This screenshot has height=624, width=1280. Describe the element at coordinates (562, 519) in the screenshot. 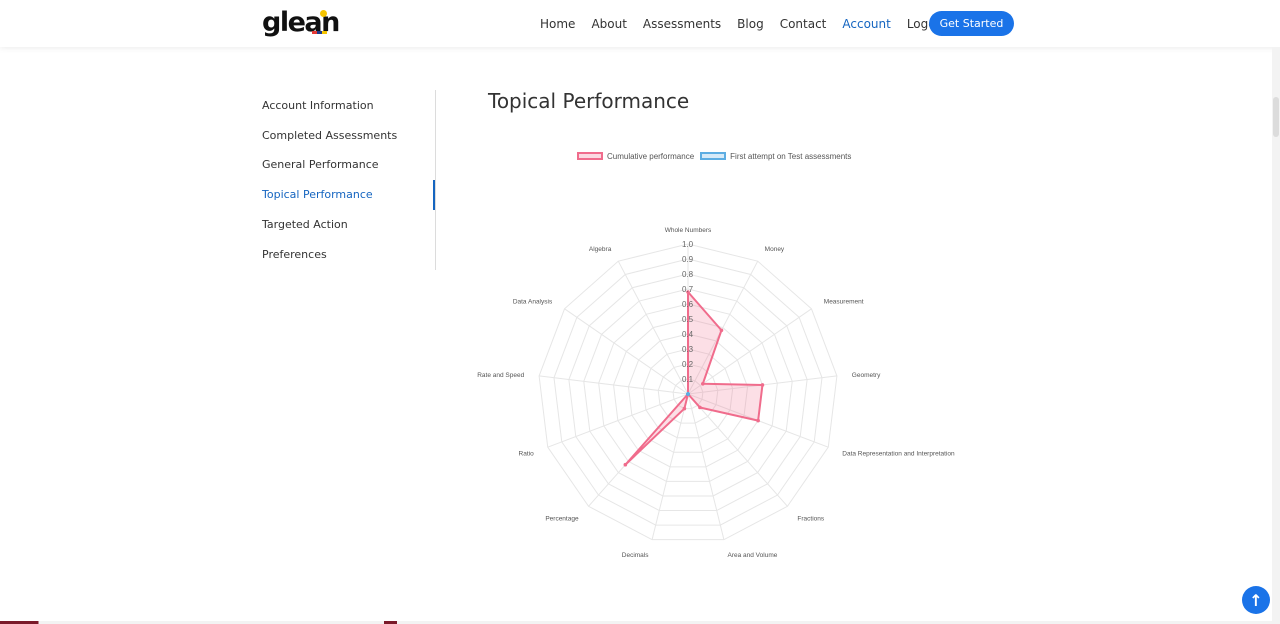

I see `axis-label: Percentage` at that location.